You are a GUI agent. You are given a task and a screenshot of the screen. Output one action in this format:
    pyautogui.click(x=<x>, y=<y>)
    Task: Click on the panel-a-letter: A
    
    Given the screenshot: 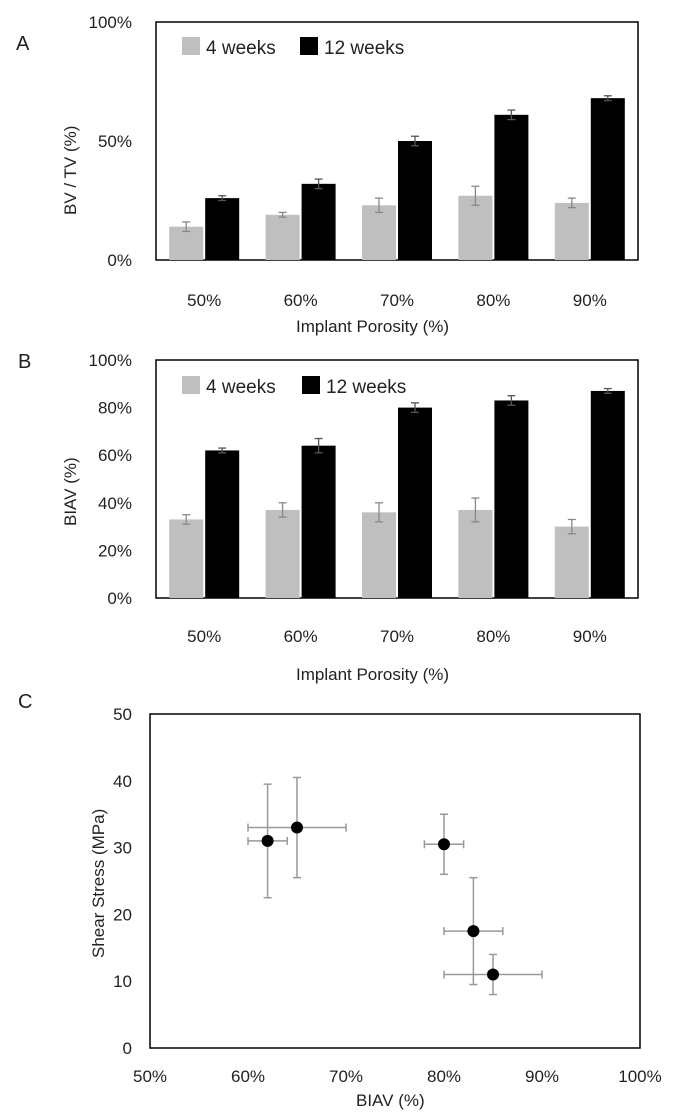 What is the action you would take?
    pyautogui.click(x=23, y=44)
    